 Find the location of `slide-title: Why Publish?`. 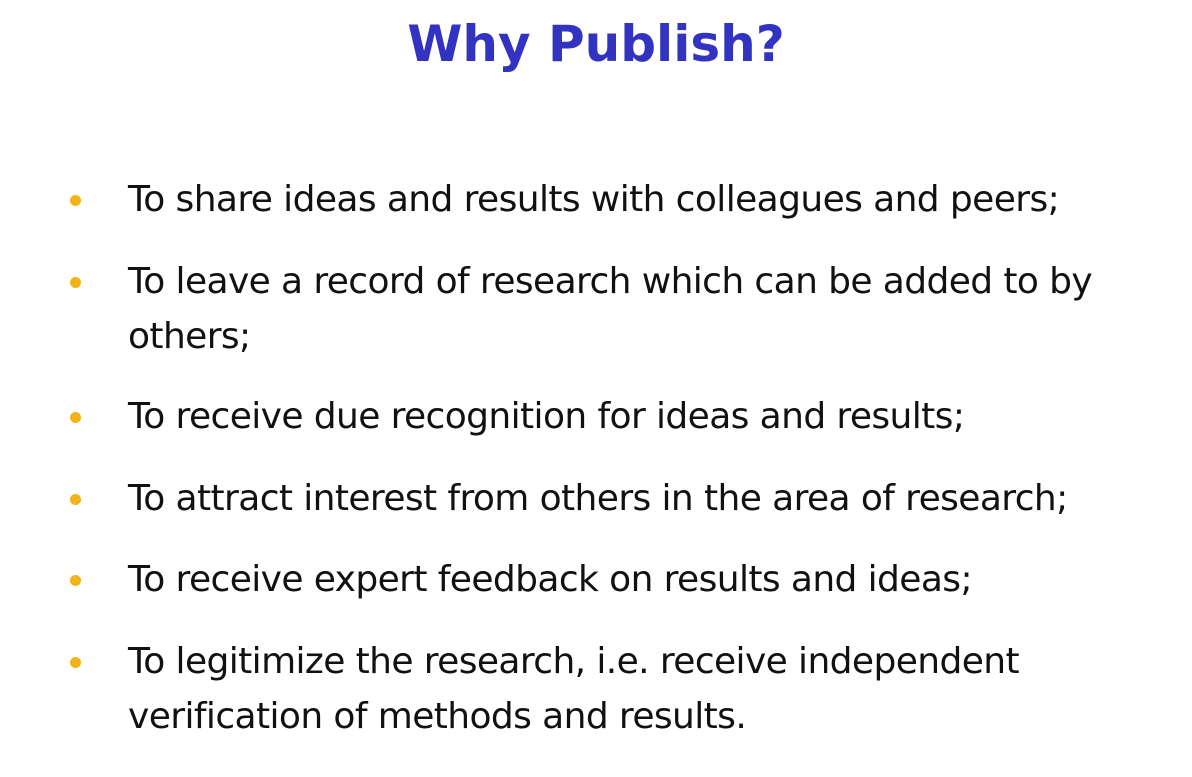

slide-title: Why Publish? is located at coordinates (596, 44).